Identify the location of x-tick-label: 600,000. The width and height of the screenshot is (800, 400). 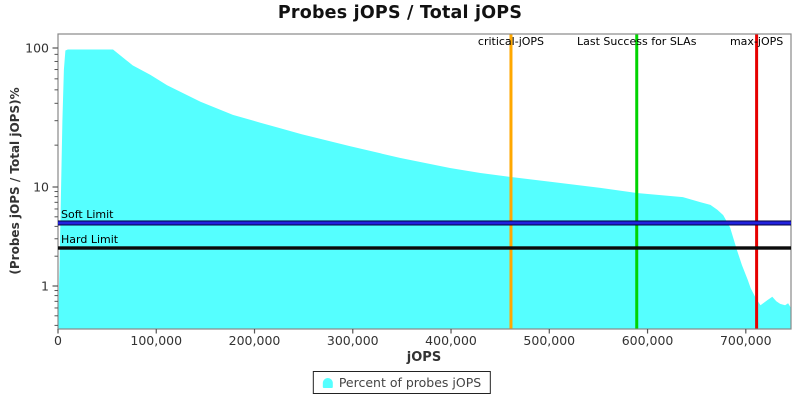
(648, 340).